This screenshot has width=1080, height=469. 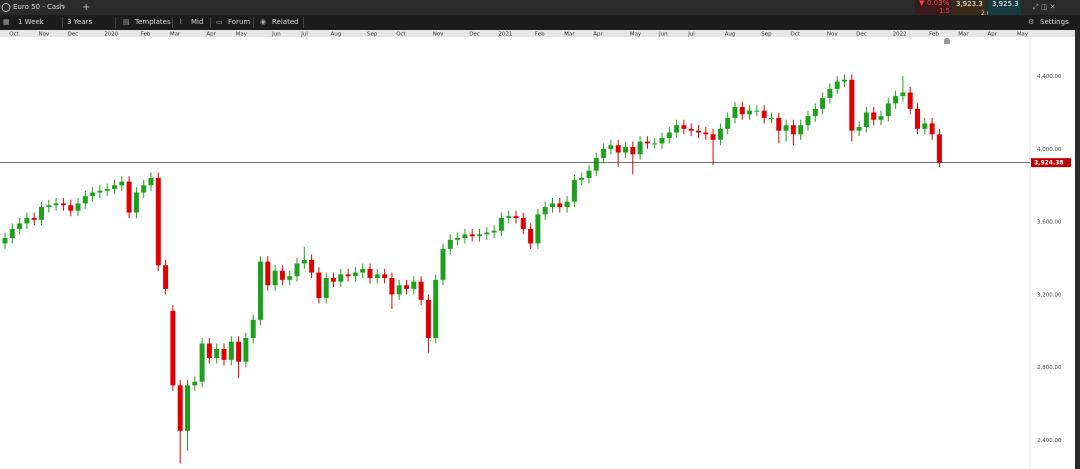 What do you see at coordinates (86, 7) in the screenshot?
I see `add-tab: +` at bounding box center [86, 7].